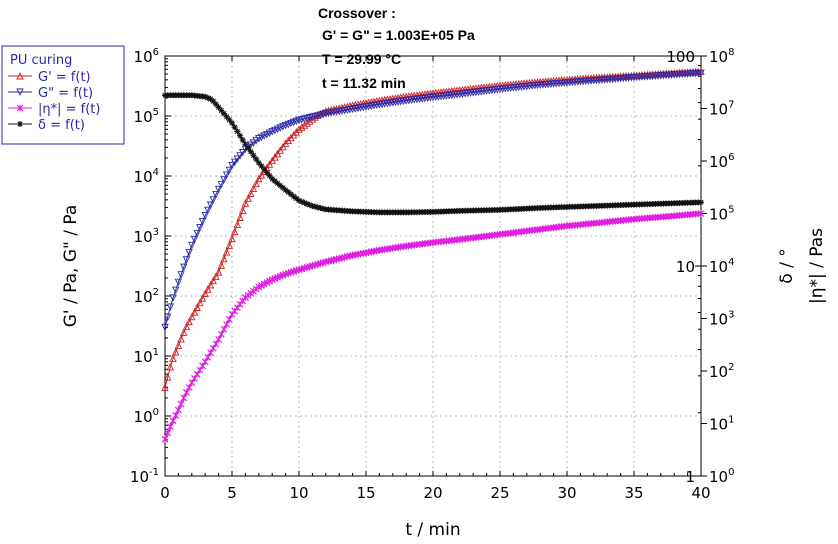 This screenshot has height=544, width=838. Describe the element at coordinates (721, 371) in the screenshot. I see `y-eta-tick-label: 10²` at that location.